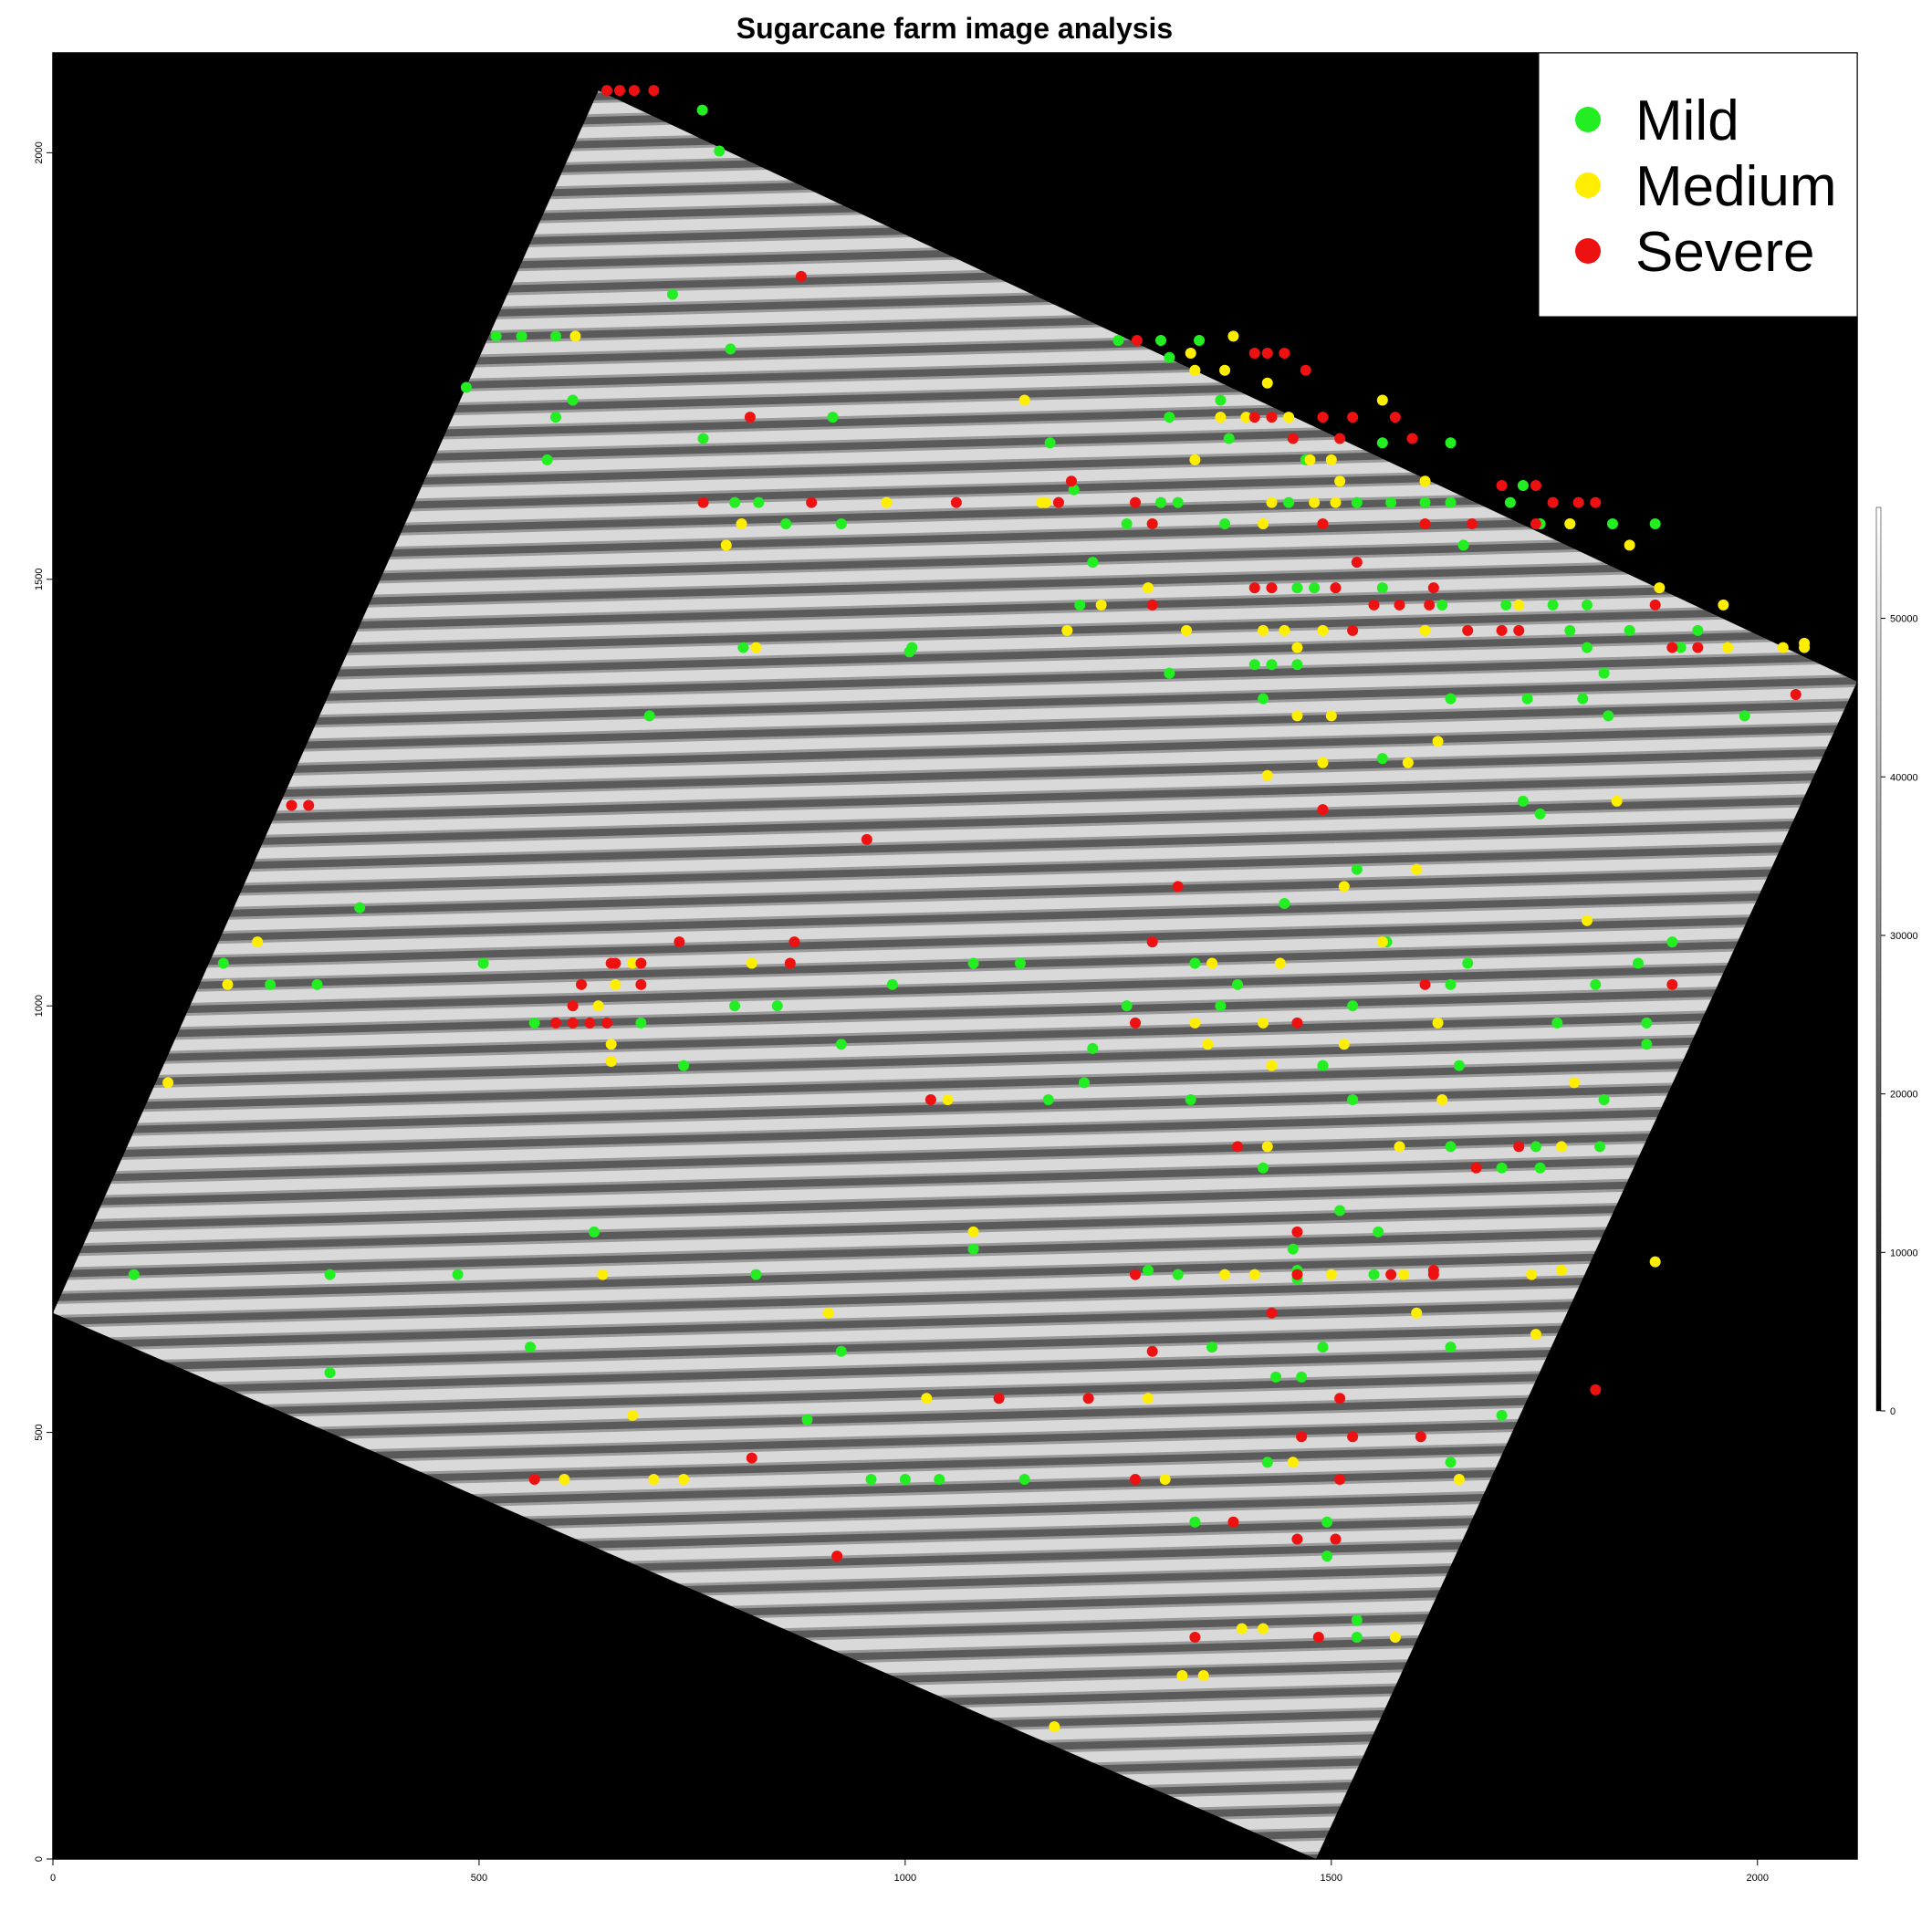 The image size is (1932, 1932). What do you see at coordinates (43, 1001) in the screenshot?
I see `y-axis: 0 500 1000 1500 2000` at bounding box center [43, 1001].